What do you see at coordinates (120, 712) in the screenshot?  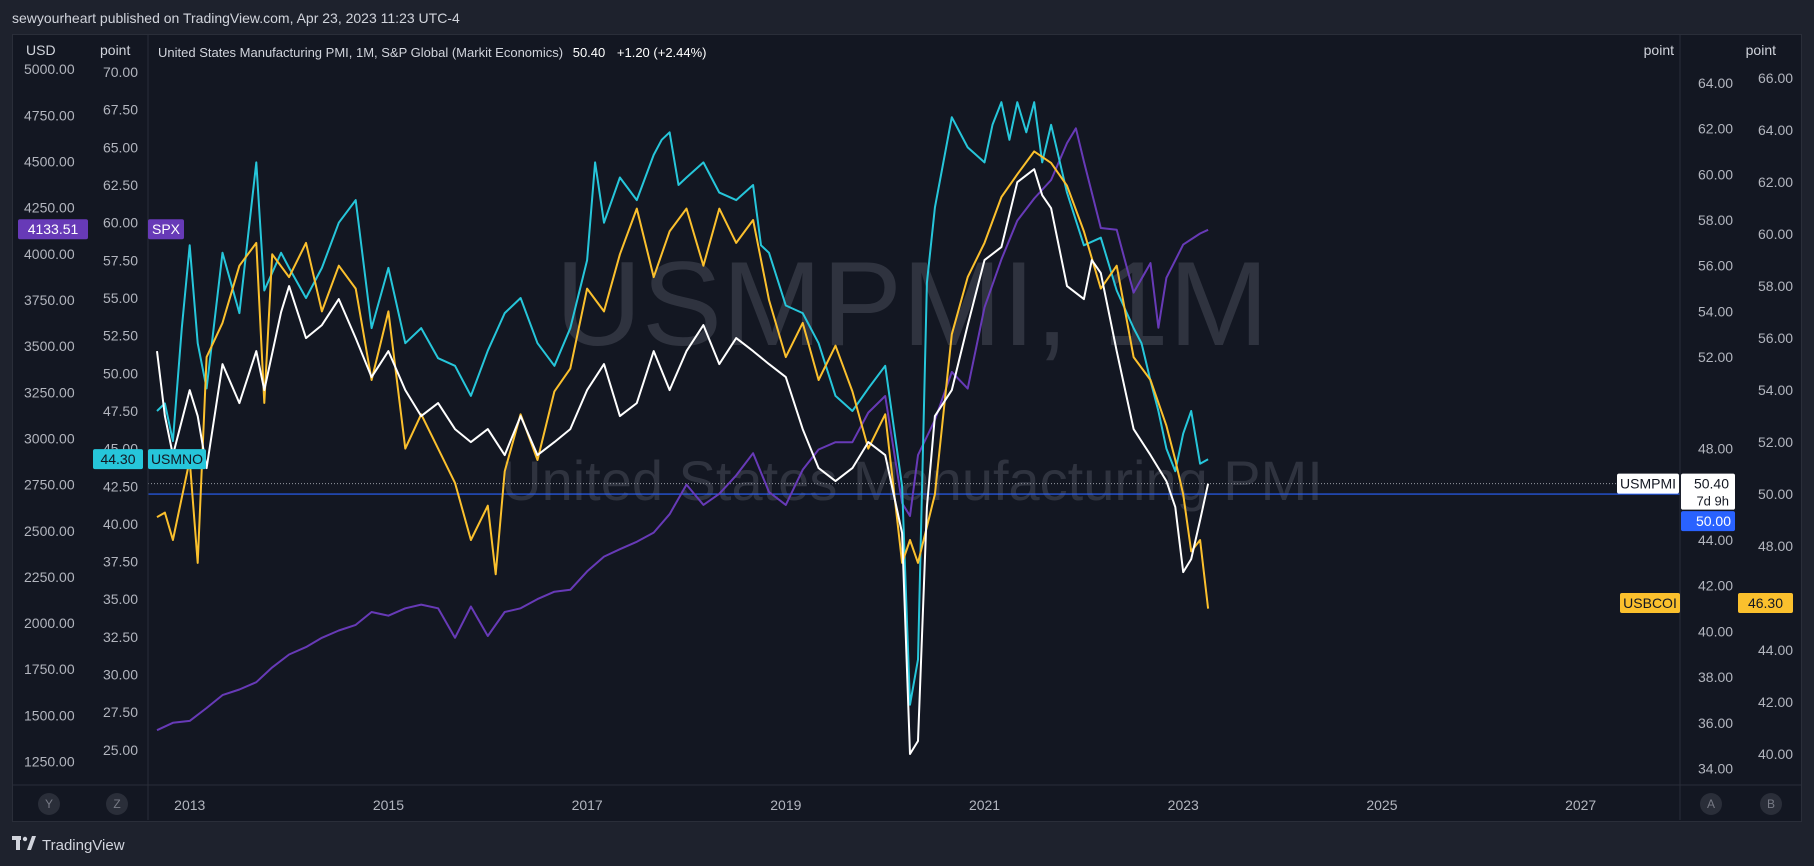 I see `y-tick-point-left: 27.50` at bounding box center [120, 712].